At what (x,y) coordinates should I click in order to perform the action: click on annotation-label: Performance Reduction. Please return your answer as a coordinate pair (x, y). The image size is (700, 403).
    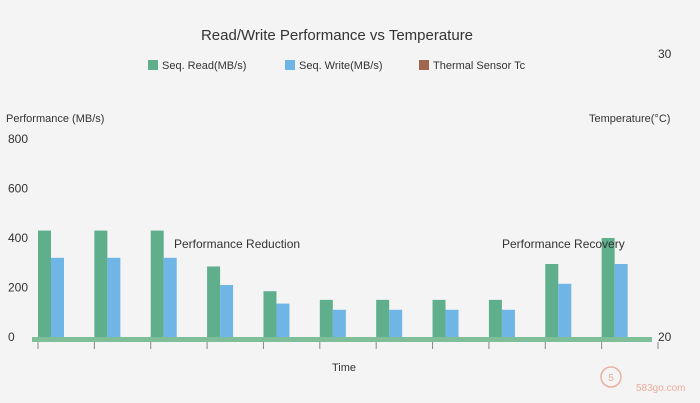
    Looking at the image, I should click on (237, 244).